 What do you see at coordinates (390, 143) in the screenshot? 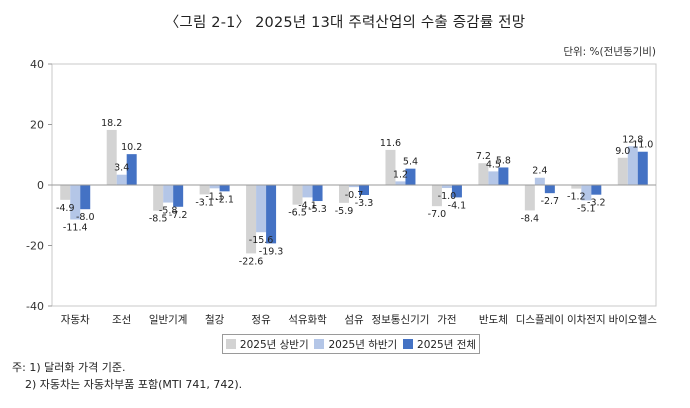
I see `data-label: 11.6` at bounding box center [390, 143].